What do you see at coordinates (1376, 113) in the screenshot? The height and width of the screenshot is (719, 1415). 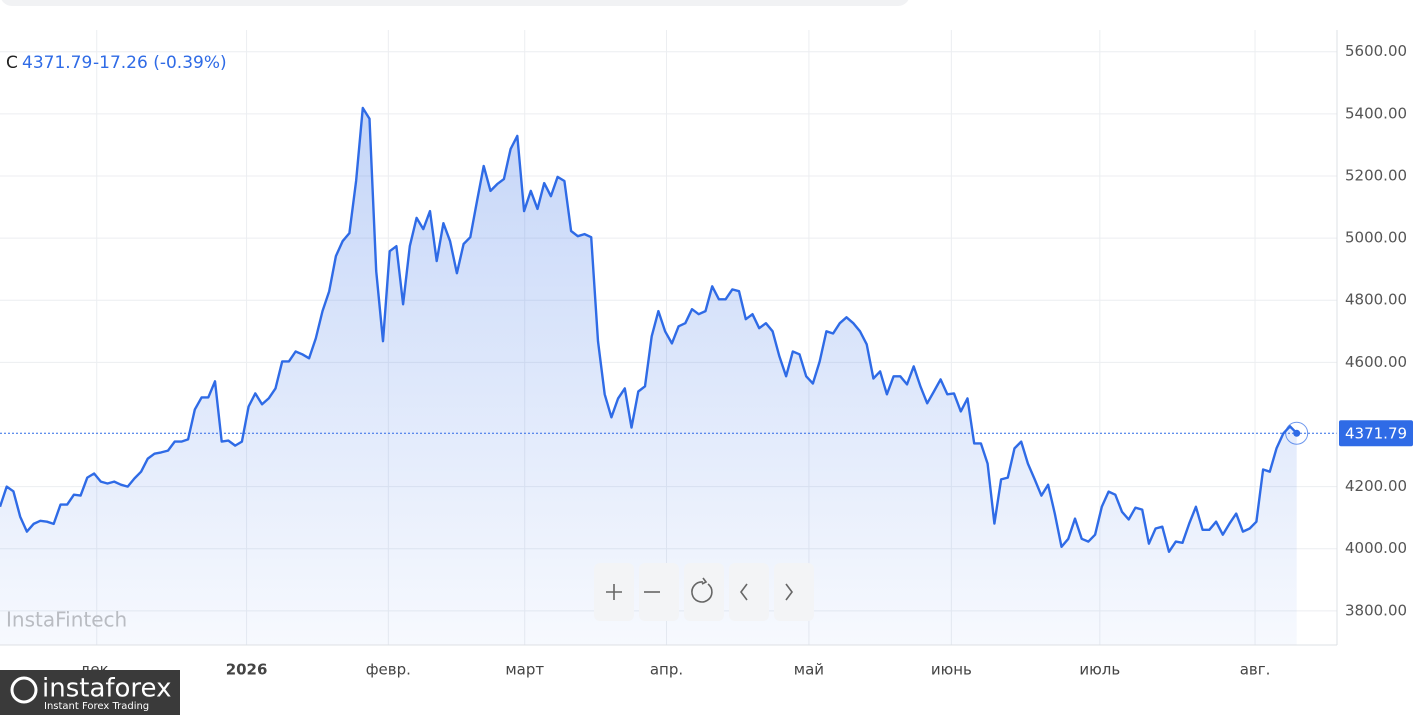 I see `y-tick-label: 5400.00` at bounding box center [1376, 113].